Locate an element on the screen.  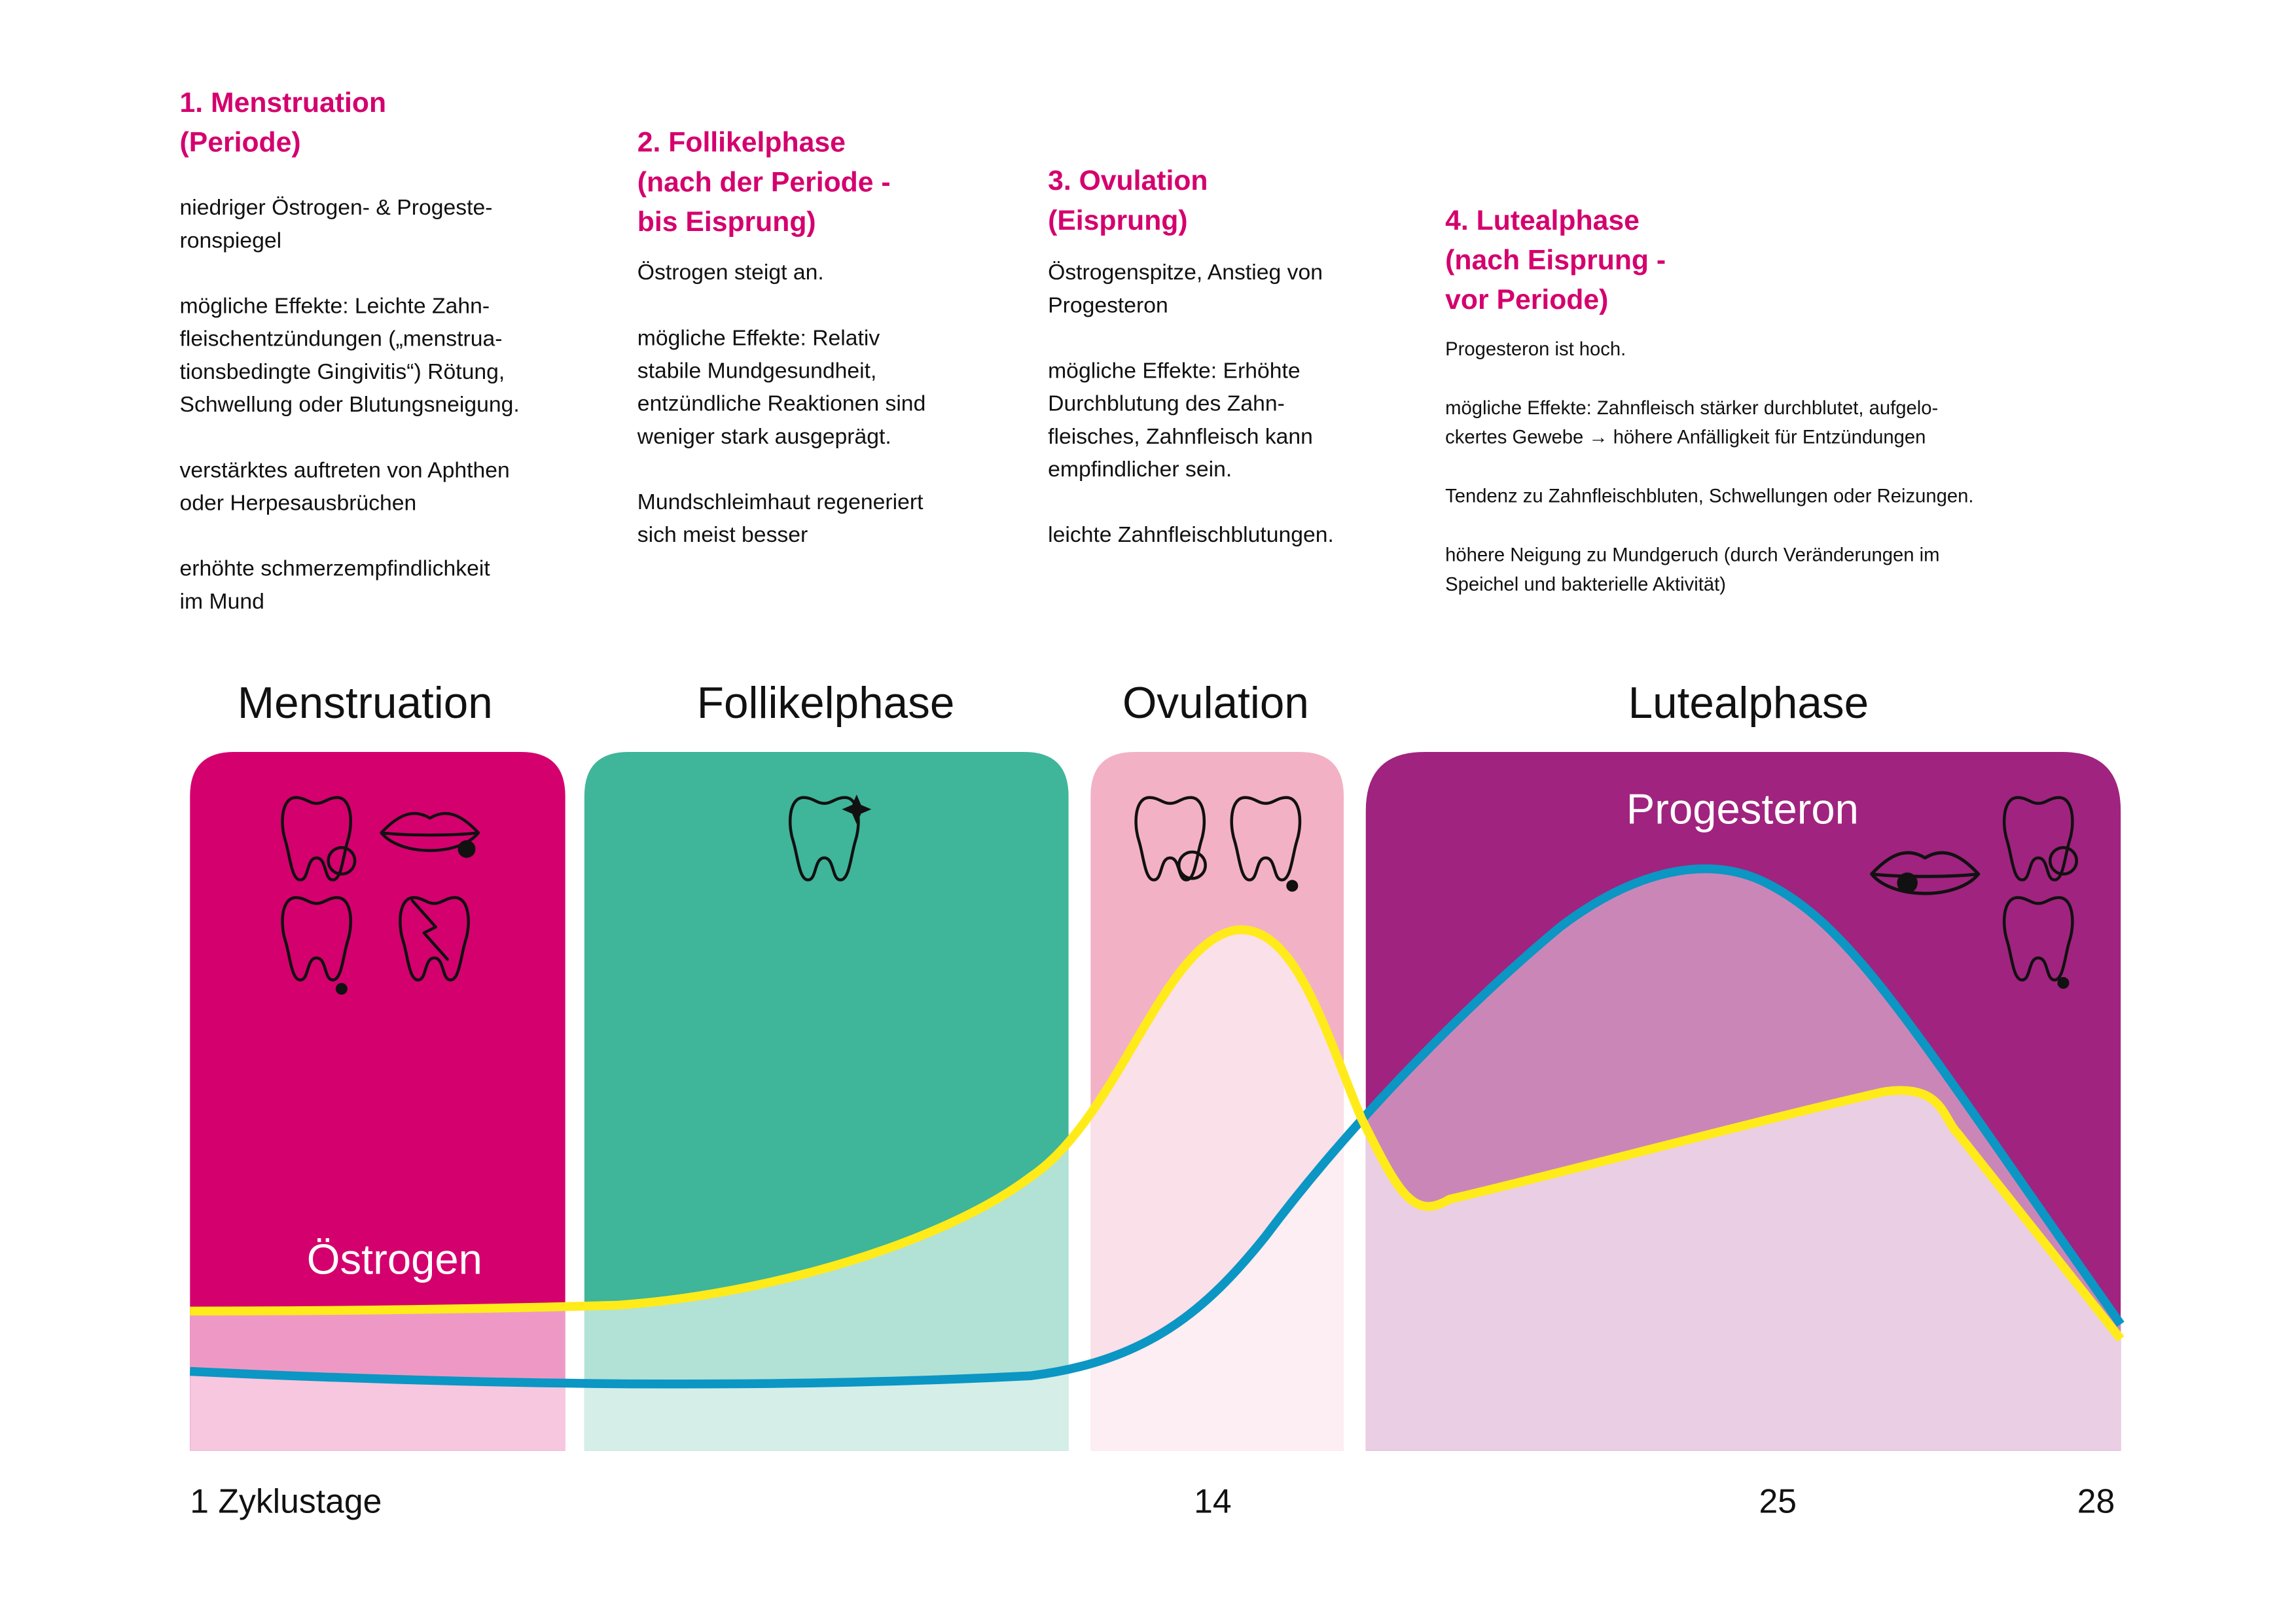
phase-title: 4. Lutealphase is located at coordinates (1542, 221).